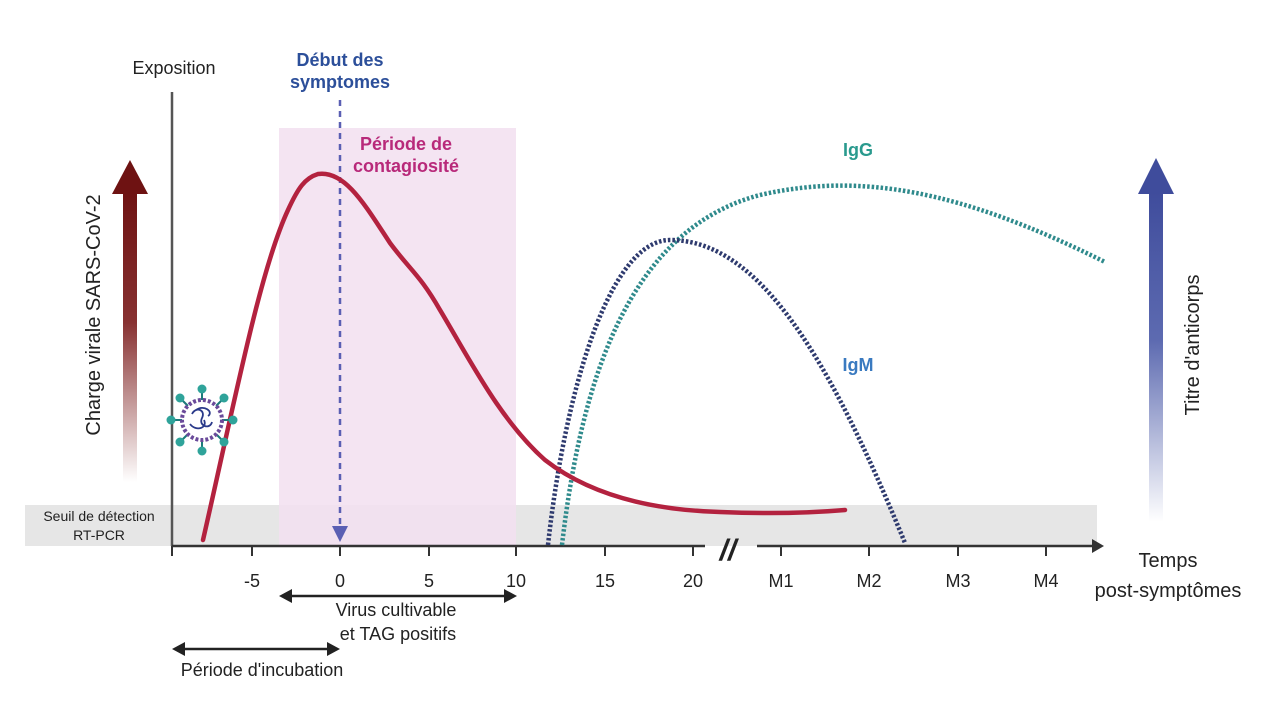 This screenshot has height=707, width=1280. I want to click on axis-break-mark: //, so click(728, 550).